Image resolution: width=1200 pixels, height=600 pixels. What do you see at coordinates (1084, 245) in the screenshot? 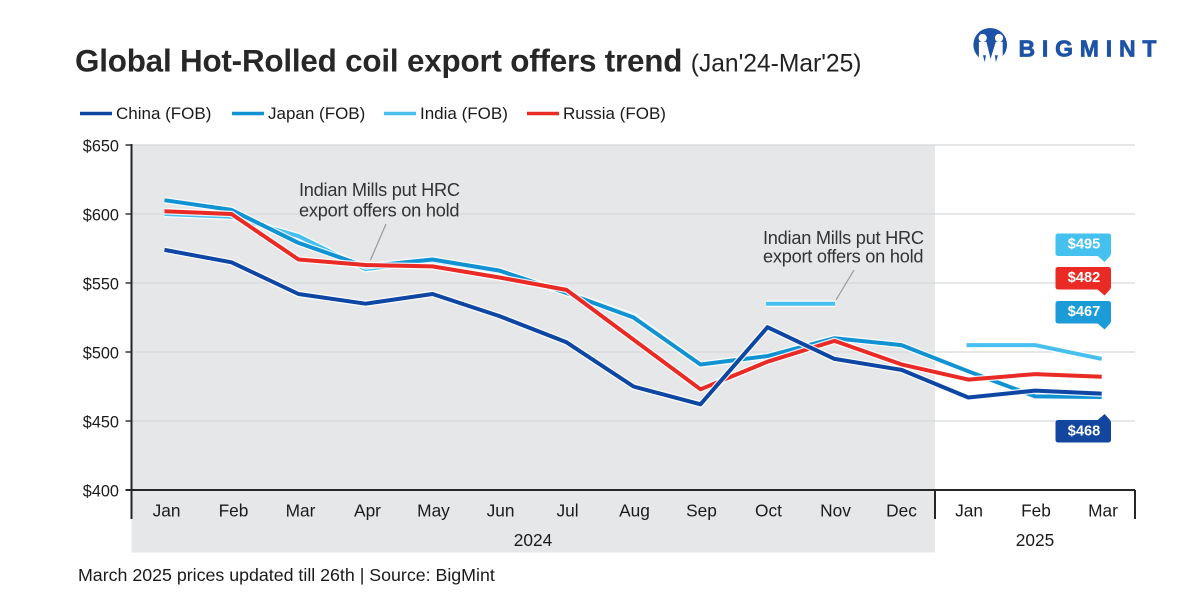
I see `svg-text: $495` at bounding box center [1084, 245].